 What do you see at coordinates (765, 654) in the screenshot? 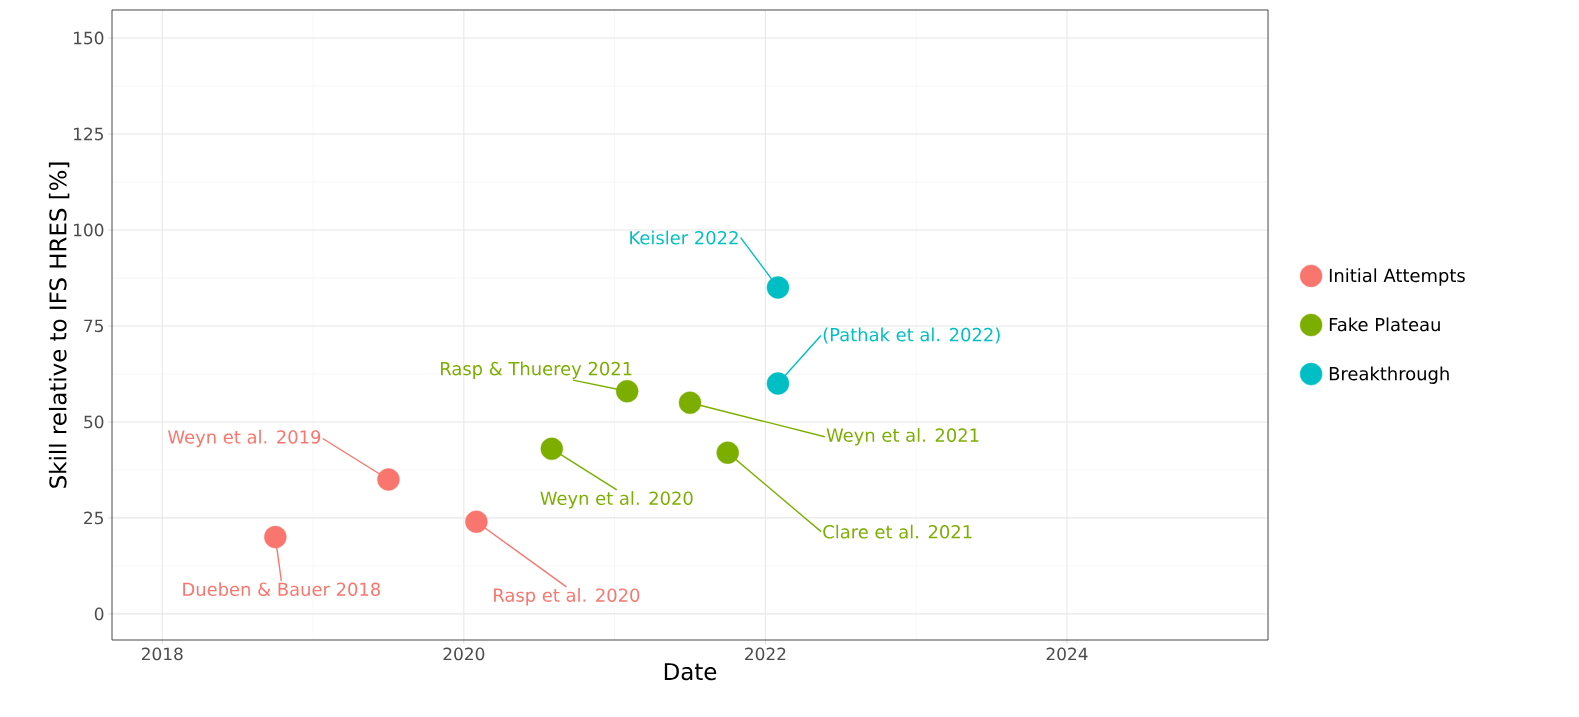
I see `x-tick-label: 2022` at bounding box center [765, 654].